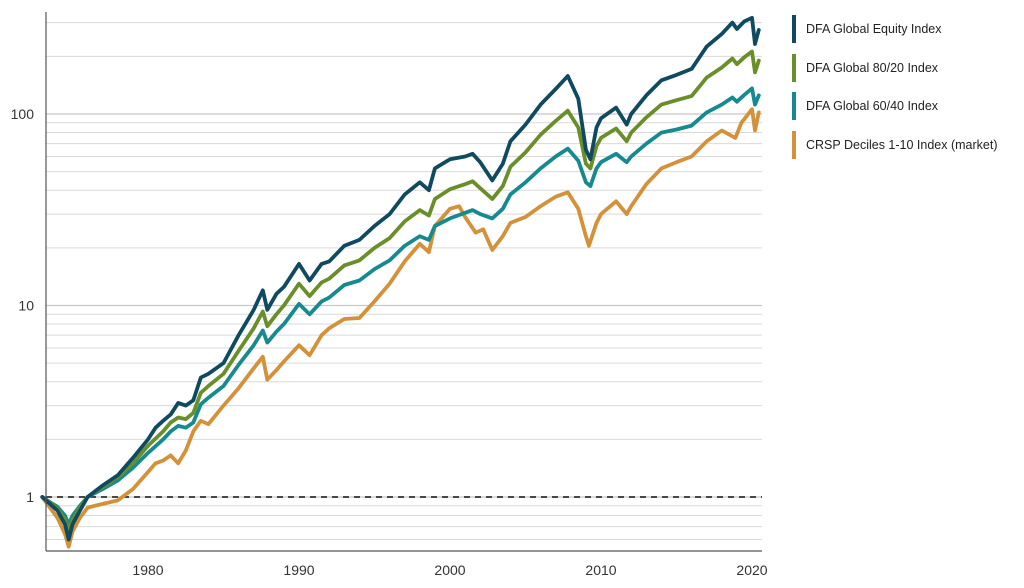 The width and height of the screenshot is (1024, 588). What do you see at coordinates (872, 67) in the screenshot?
I see `legend-label-80-20: DFA Global 80/20 Index` at bounding box center [872, 67].